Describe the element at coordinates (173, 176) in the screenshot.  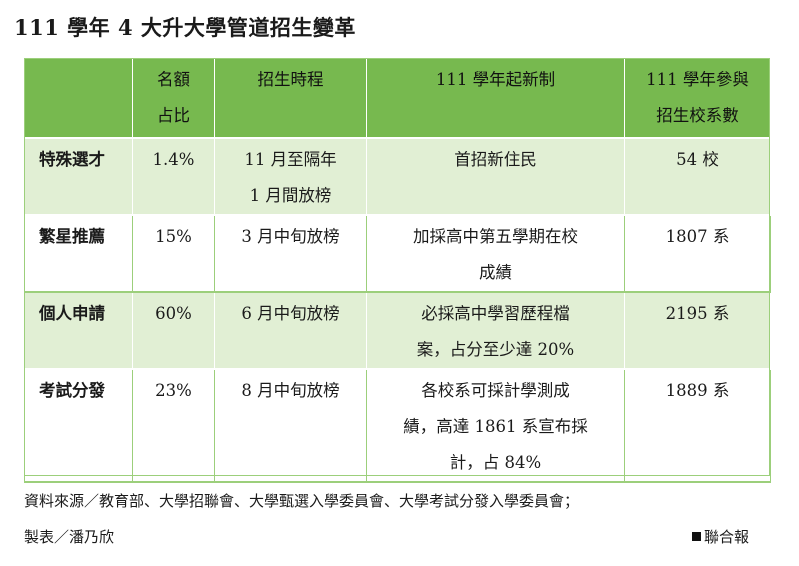
I see `share-cell: 1.4%` at that location.